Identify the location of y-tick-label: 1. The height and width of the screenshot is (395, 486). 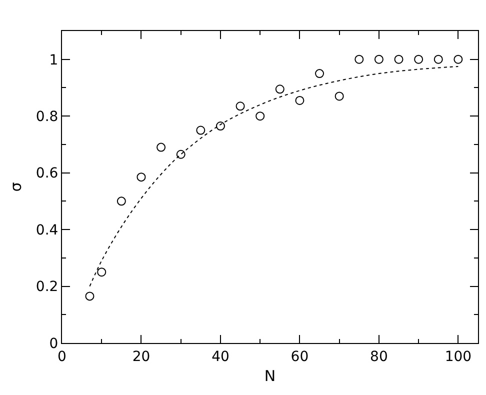
(53, 60).